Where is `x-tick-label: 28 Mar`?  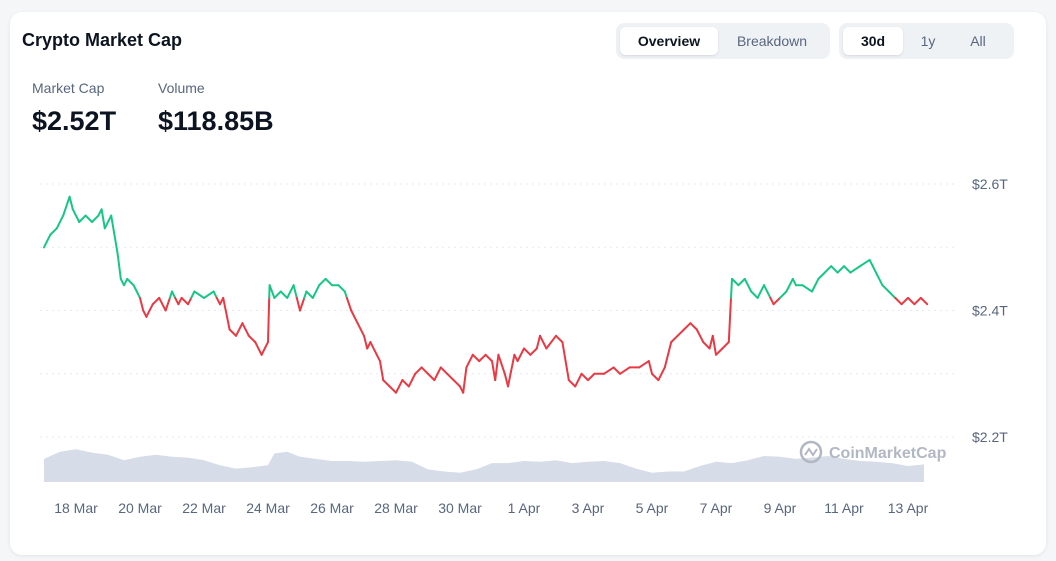
x-tick-label: 28 Mar is located at coordinates (396, 508).